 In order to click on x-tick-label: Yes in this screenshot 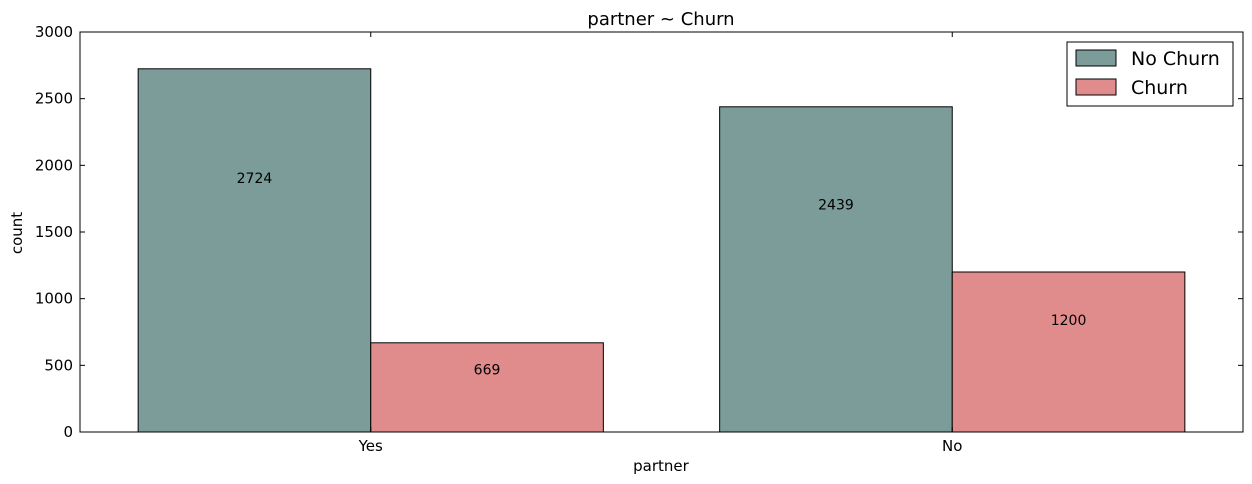, I will do `click(370, 446)`.